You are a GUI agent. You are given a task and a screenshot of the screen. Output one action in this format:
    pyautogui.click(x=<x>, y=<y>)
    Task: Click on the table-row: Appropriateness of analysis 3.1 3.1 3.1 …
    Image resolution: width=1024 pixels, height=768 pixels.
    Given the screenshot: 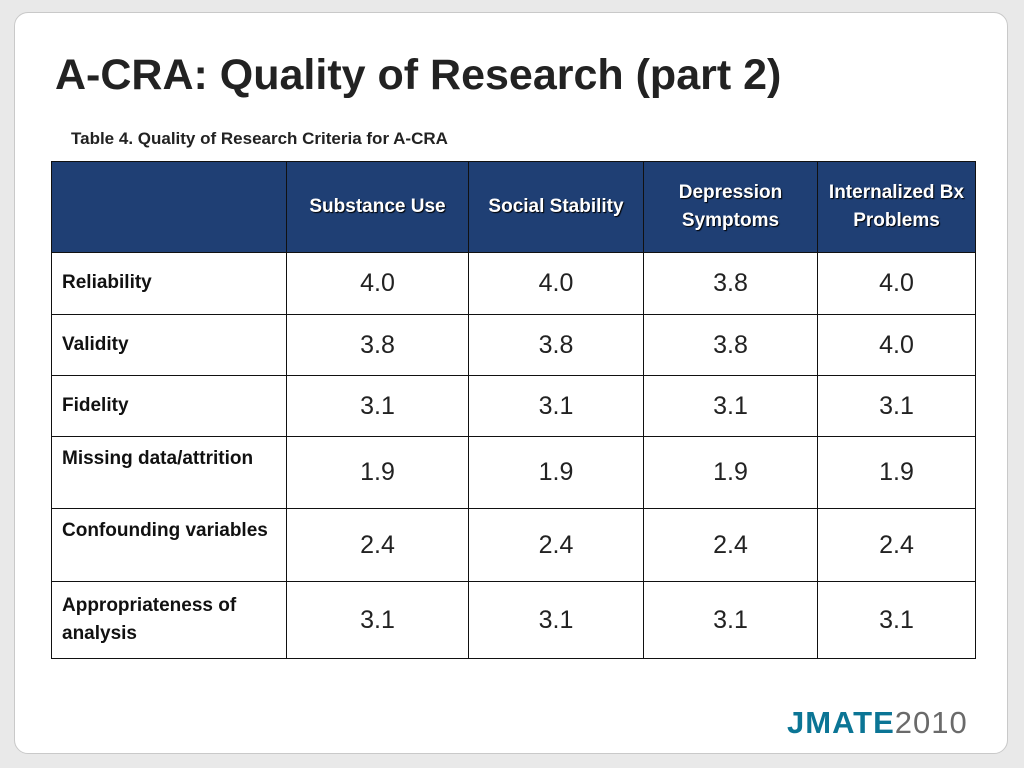 What is the action you would take?
    pyautogui.click(x=513, y=620)
    